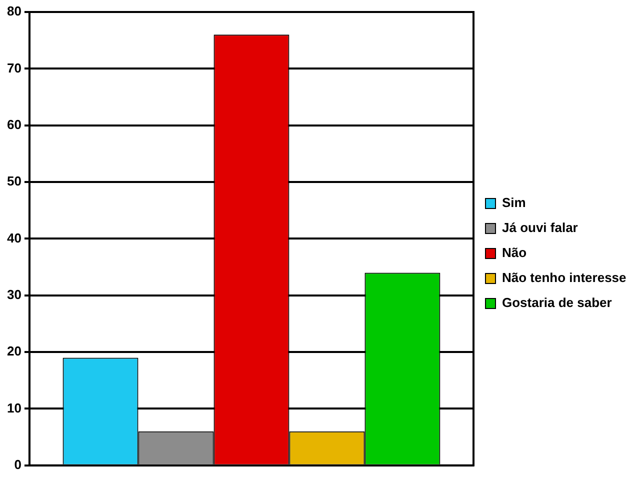  I want to click on y-tick-label: 70, so click(14, 68).